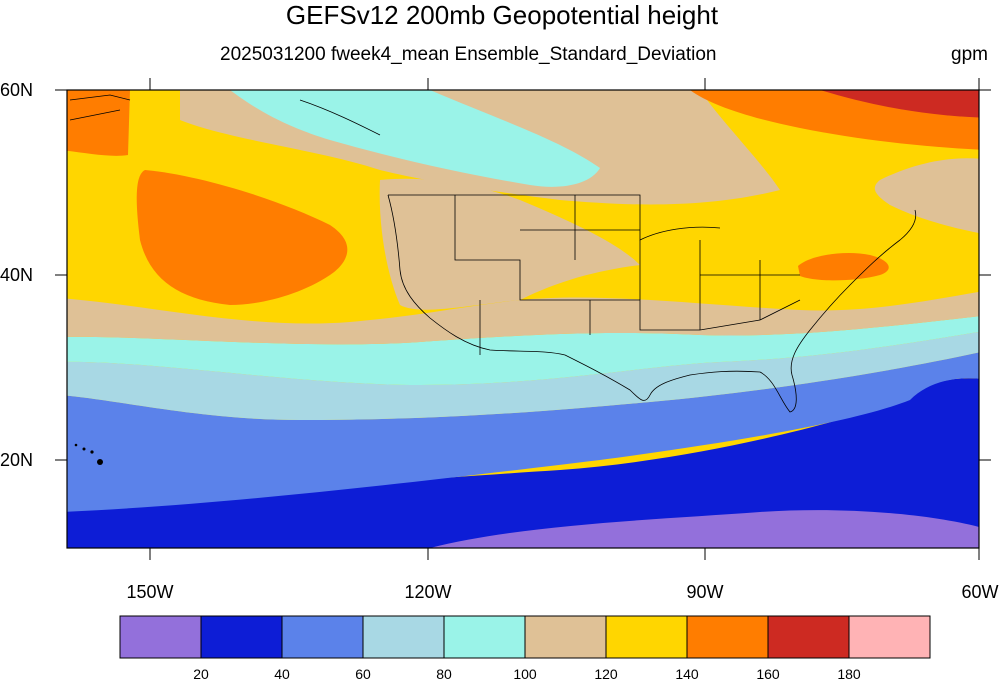 The image size is (1004, 683). Describe the element at coordinates (926, 196) in the screenshot. I see `contour-band-100-120-east` at that location.